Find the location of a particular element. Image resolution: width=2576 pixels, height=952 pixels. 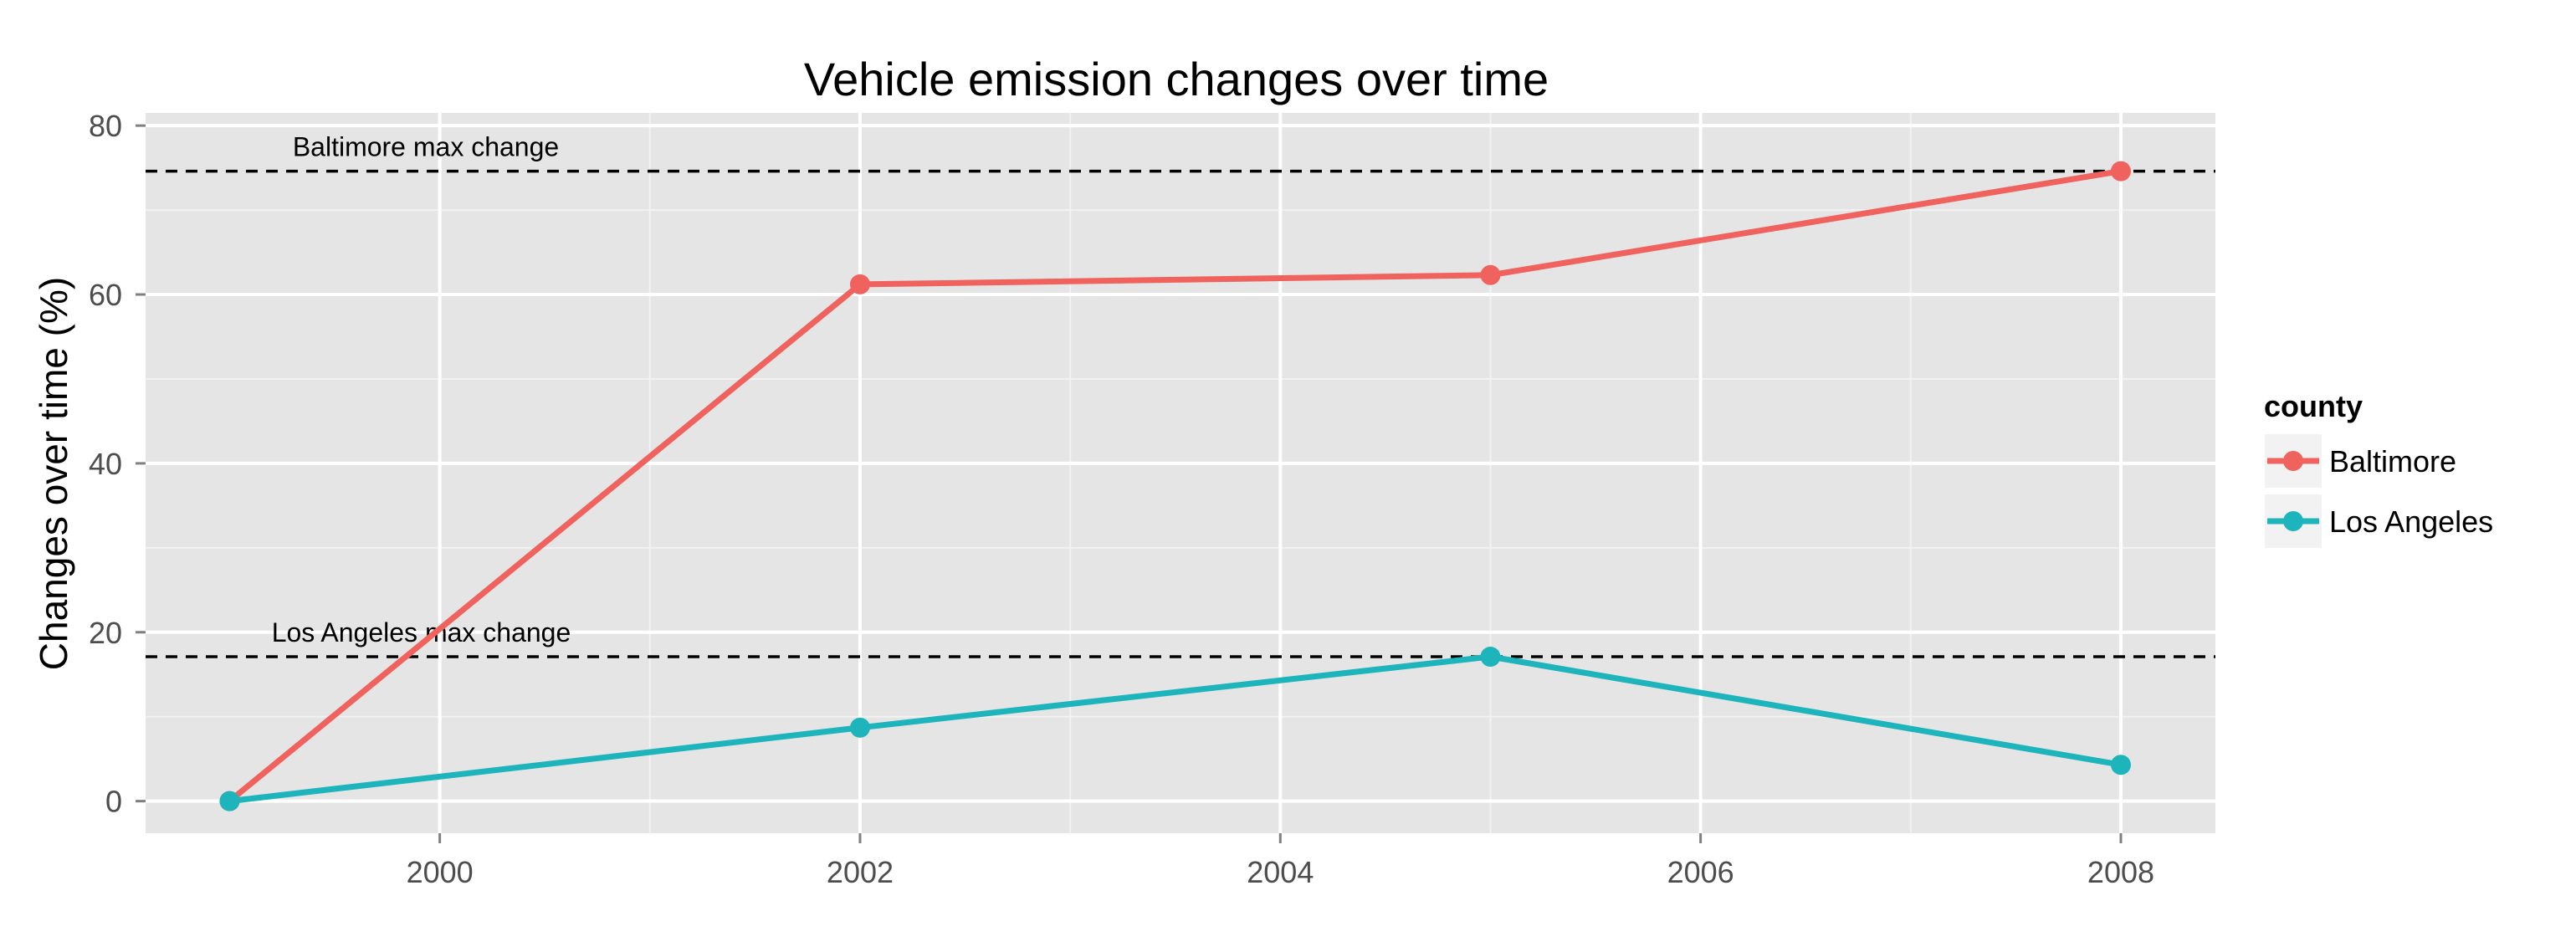

x-tick-label: 2002 is located at coordinates (861, 872).